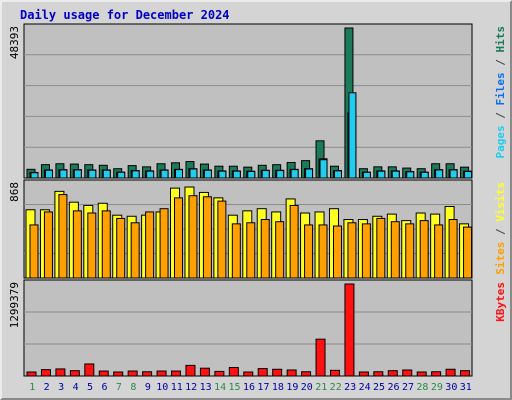 This screenshot has width=512, height=400. Describe the element at coordinates (350, 387) in the screenshot. I see `day-label-23: 23` at that location.